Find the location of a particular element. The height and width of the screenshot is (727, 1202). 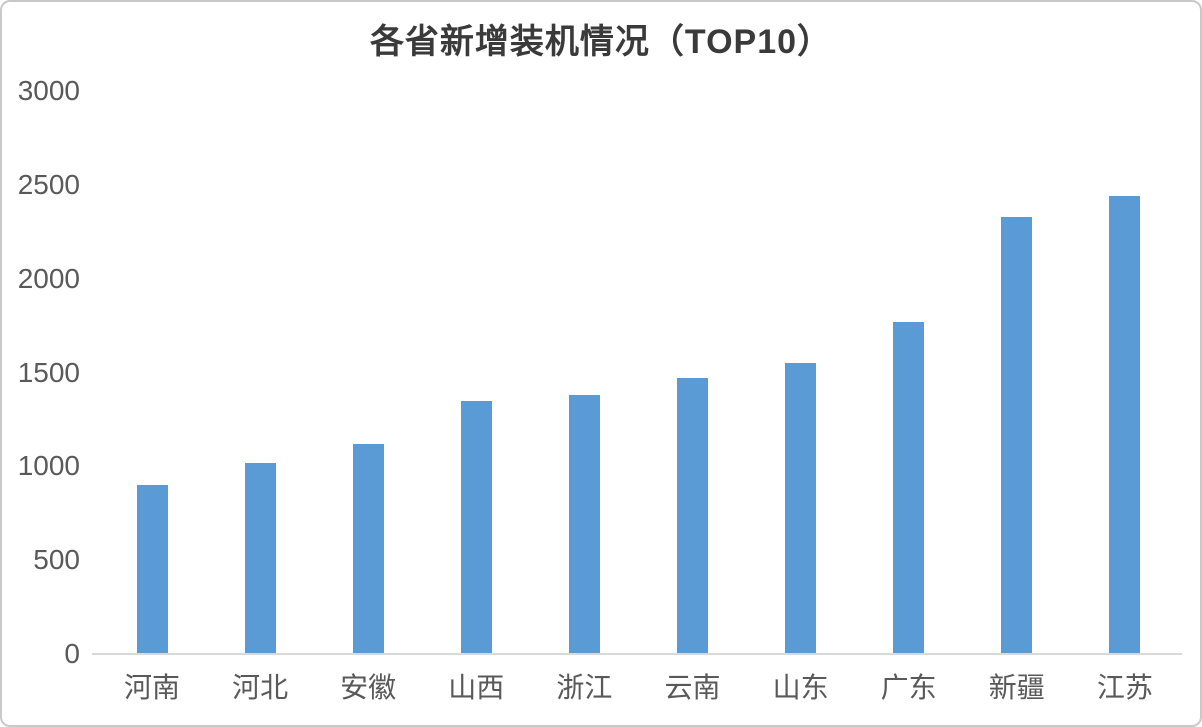

x-axis-label: 新疆 is located at coordinates (1016, 687).